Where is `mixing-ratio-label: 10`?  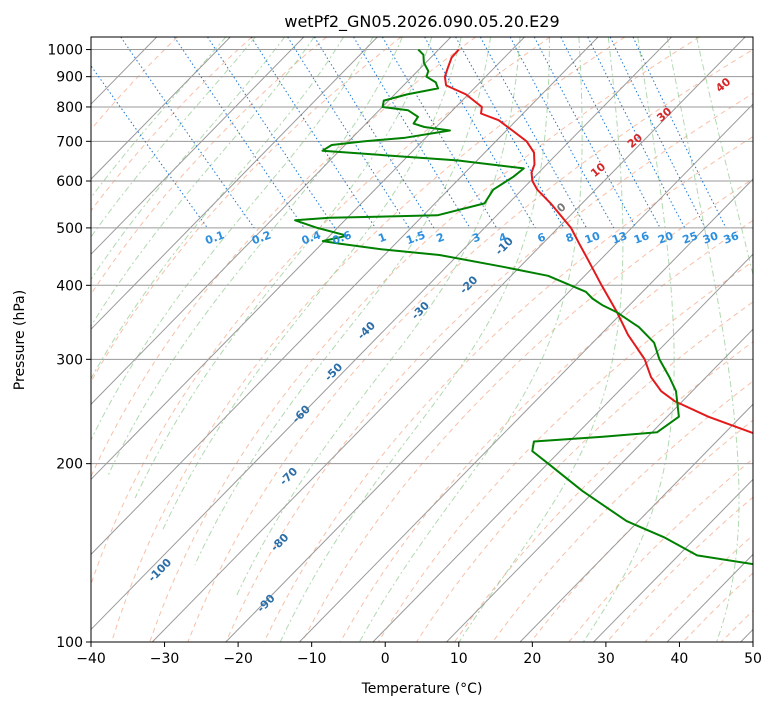
mixing-ratio-label: 10 is located at coordinates (592, 238).